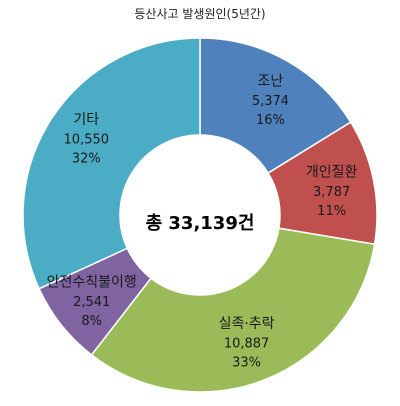 This screenshot has height=406, width=400. I want to click on slice-label-group: 안전수칙불이행 2,541 8%, so click(92, 302).